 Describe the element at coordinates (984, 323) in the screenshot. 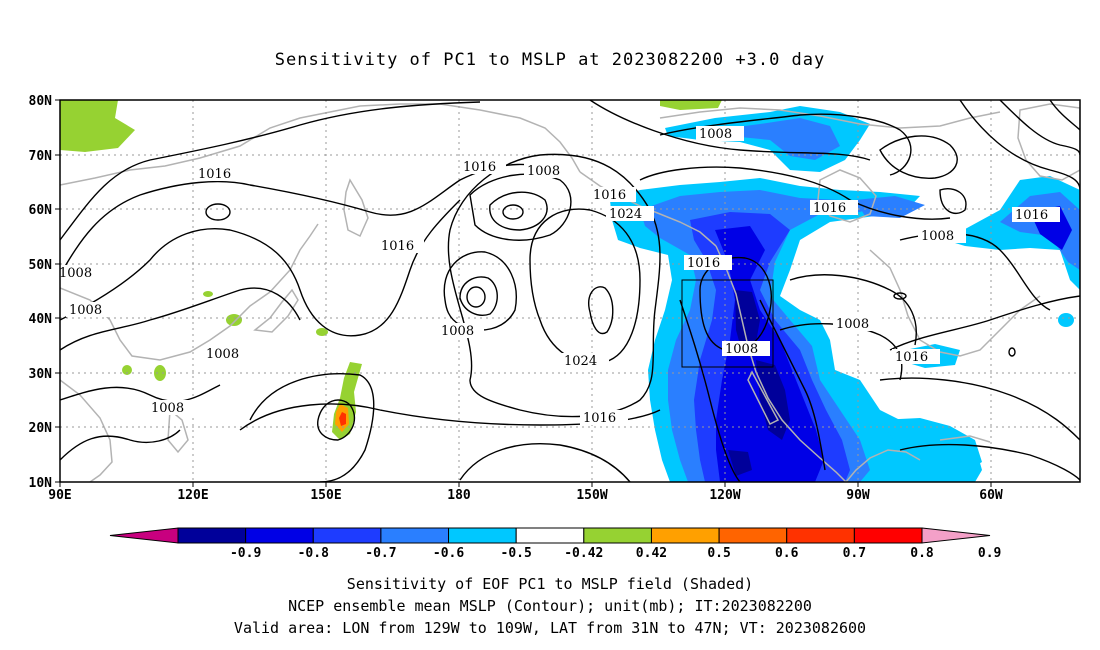

I see `contour-1016-east` at that location.